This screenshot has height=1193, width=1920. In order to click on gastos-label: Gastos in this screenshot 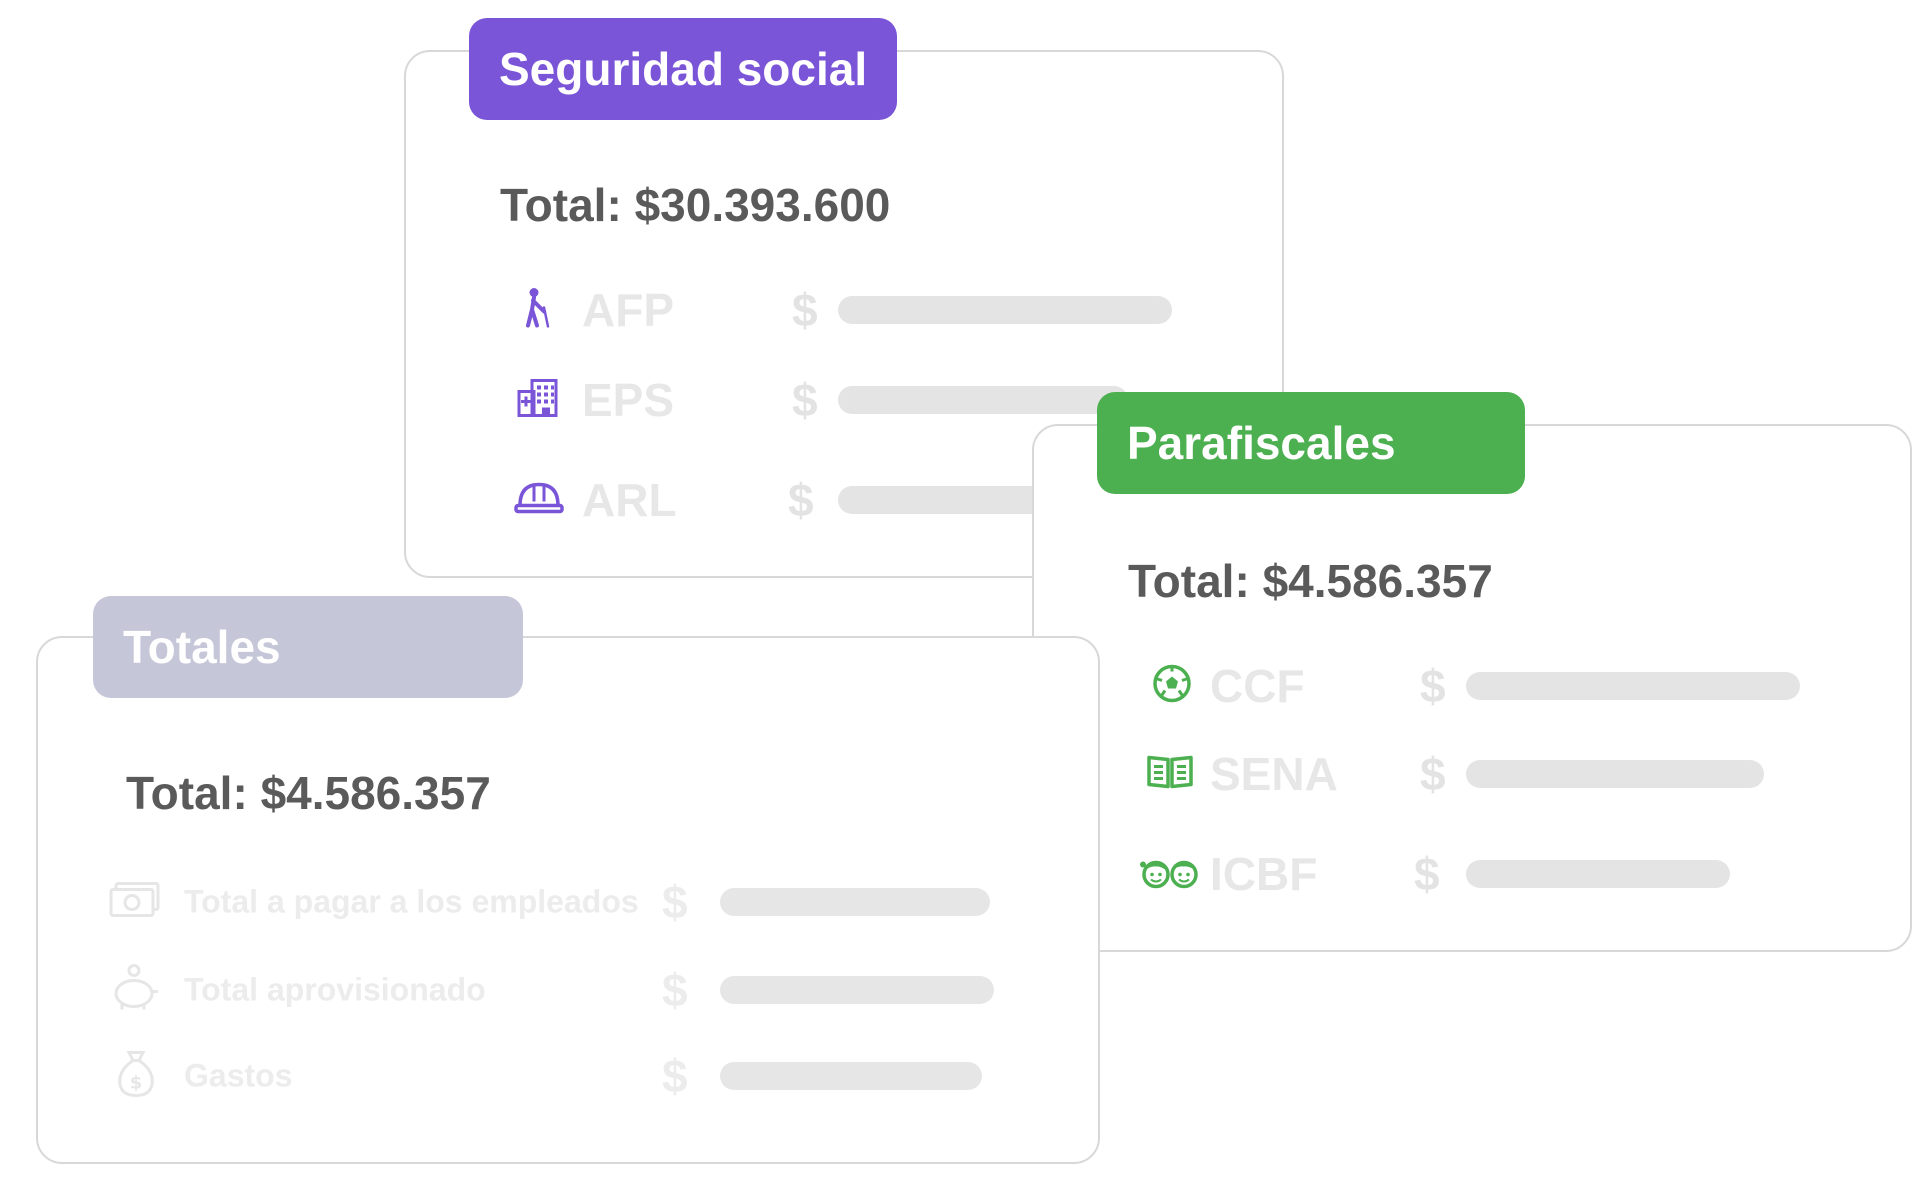, I will do `click(238, 1075)`.